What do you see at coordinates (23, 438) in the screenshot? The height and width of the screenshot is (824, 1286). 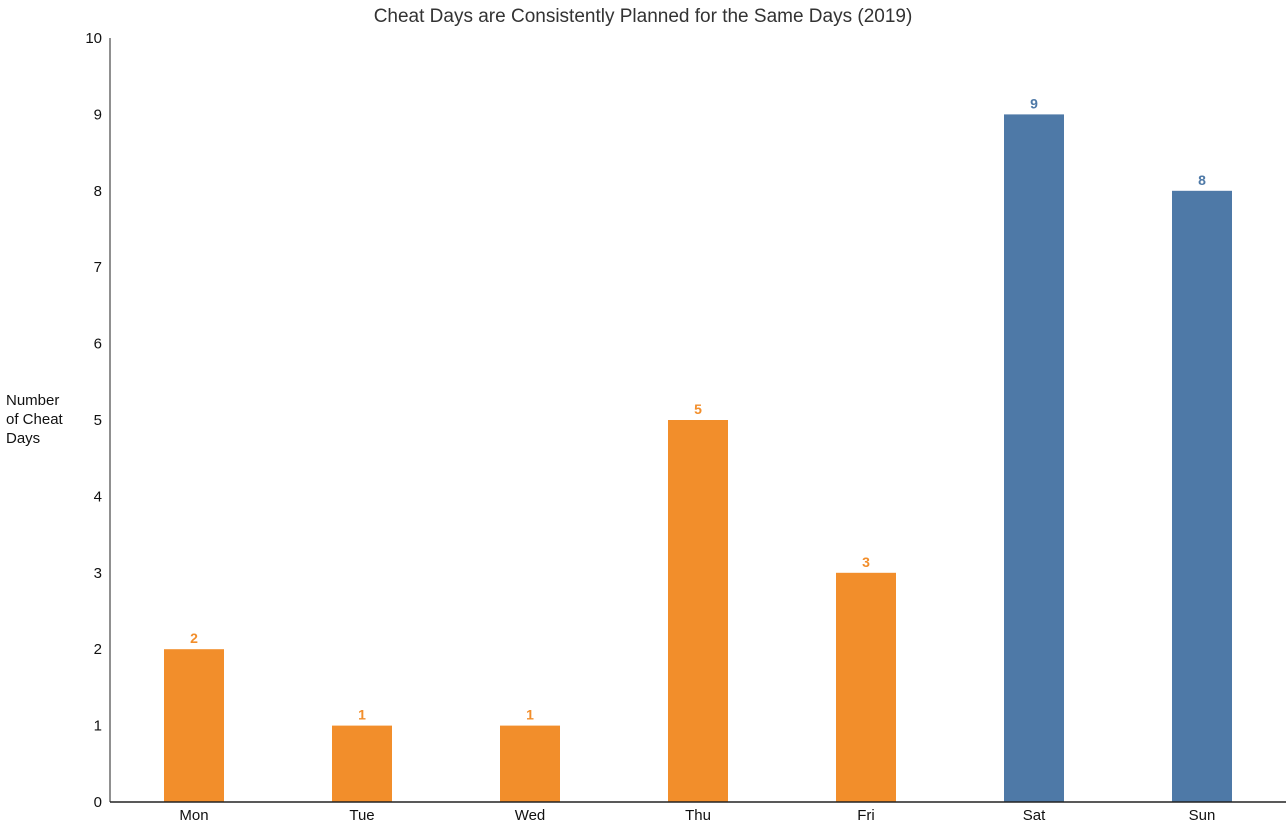 I see `y-axis-label-line: Days` at bounding box center [23, 438].